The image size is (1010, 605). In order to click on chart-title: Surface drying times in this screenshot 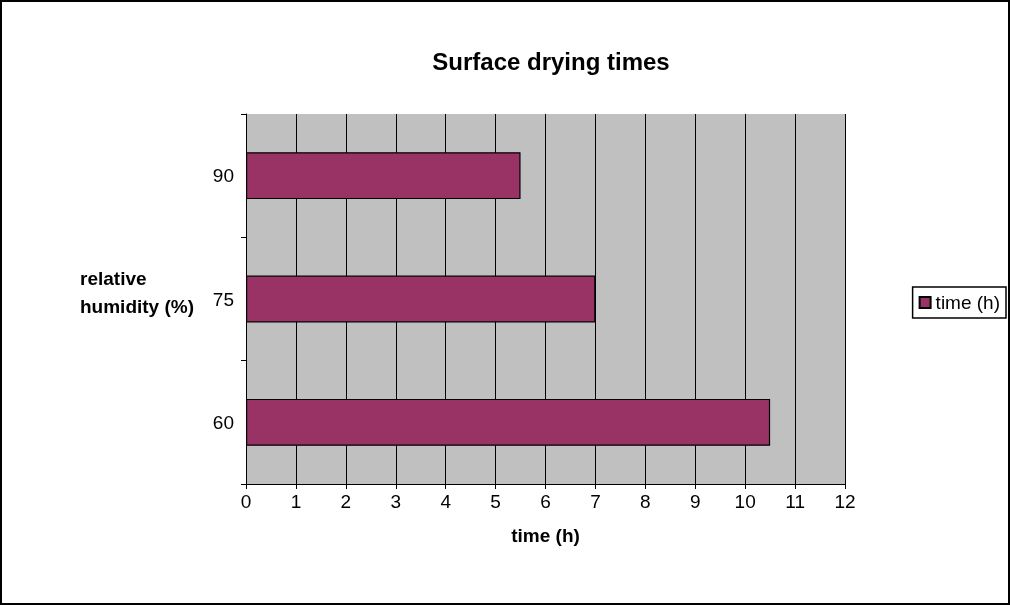, I will do `click(551, 61)`.